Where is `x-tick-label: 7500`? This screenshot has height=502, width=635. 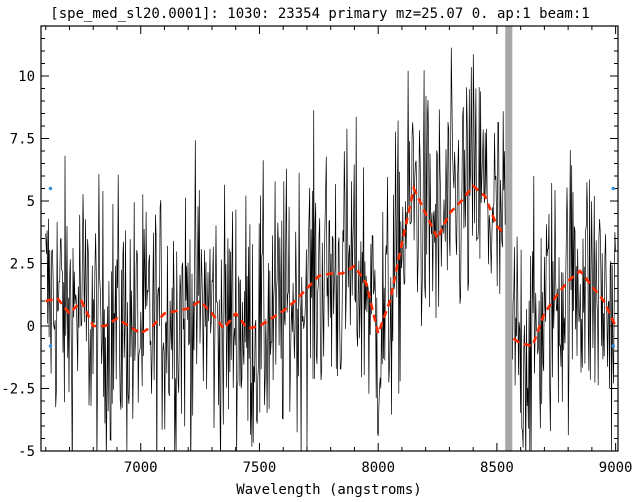 x-tick-label: 7500 is located at coordinates (260, 468).